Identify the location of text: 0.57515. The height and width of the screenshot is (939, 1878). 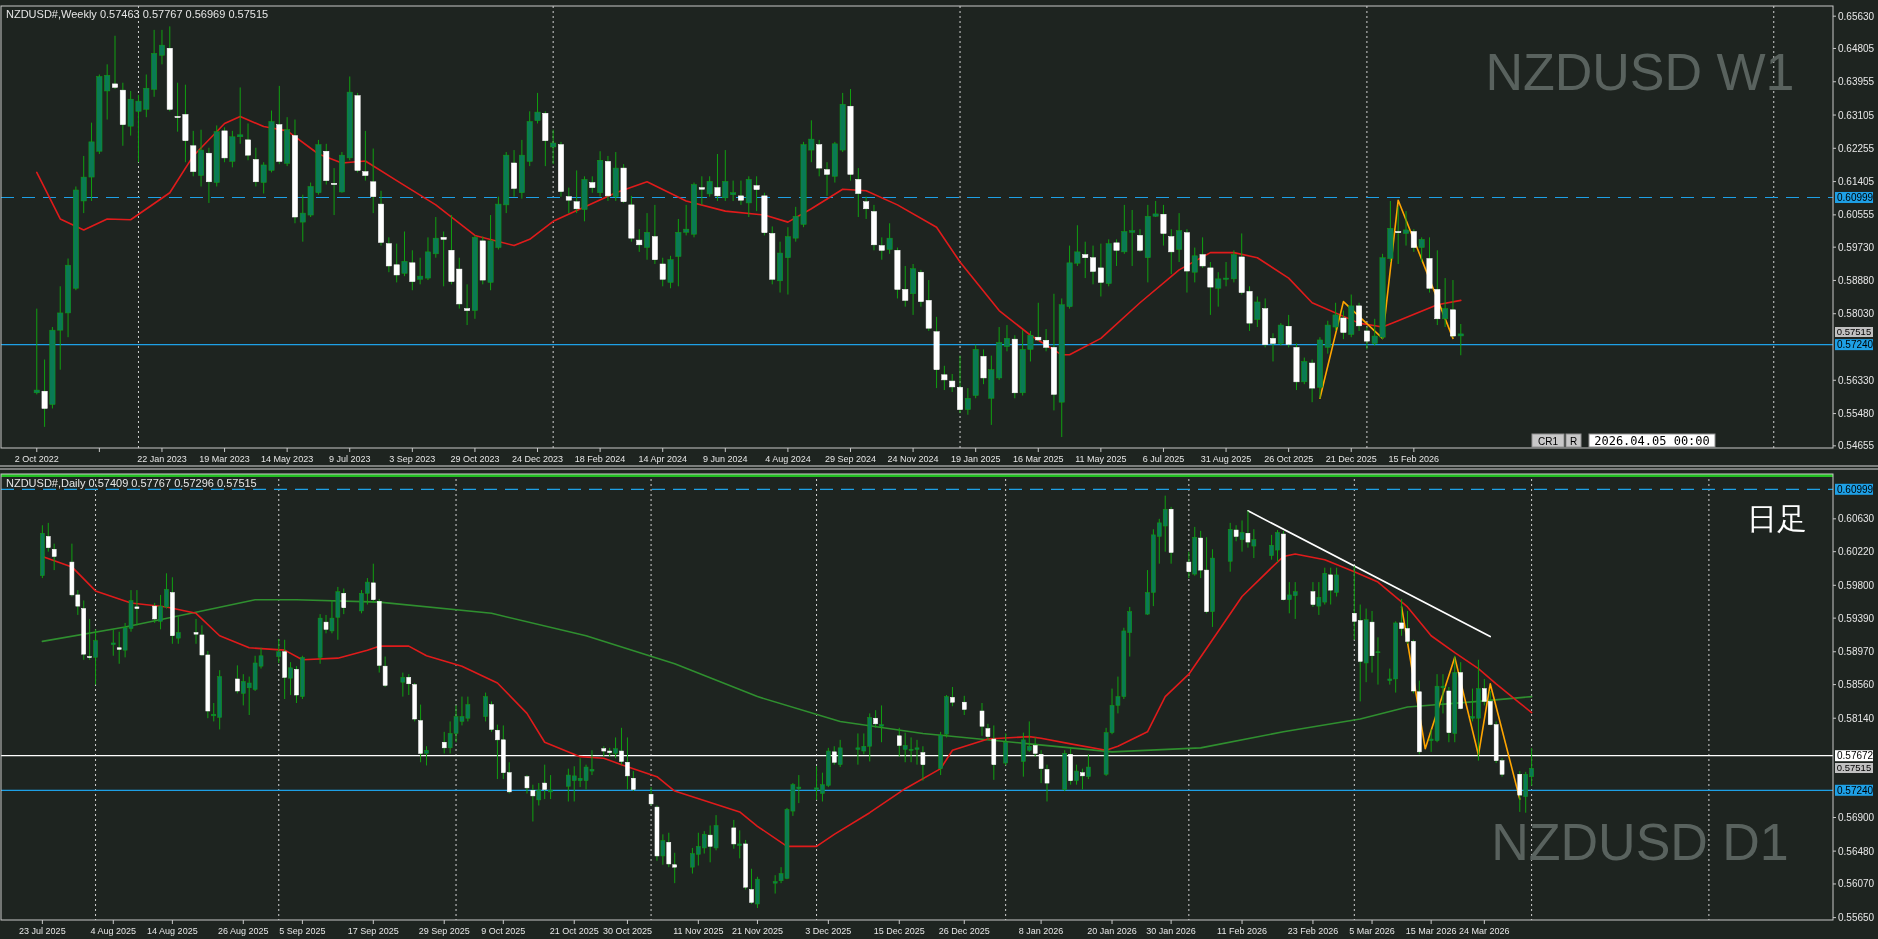
(1854, 767).